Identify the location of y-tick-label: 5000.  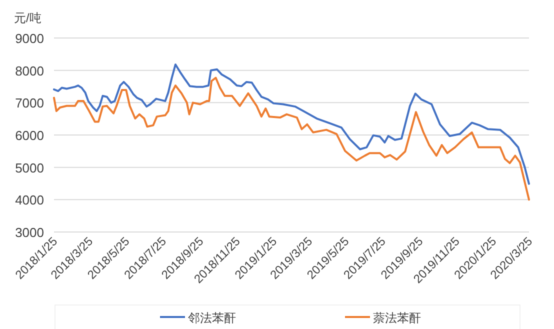
(29, 168).